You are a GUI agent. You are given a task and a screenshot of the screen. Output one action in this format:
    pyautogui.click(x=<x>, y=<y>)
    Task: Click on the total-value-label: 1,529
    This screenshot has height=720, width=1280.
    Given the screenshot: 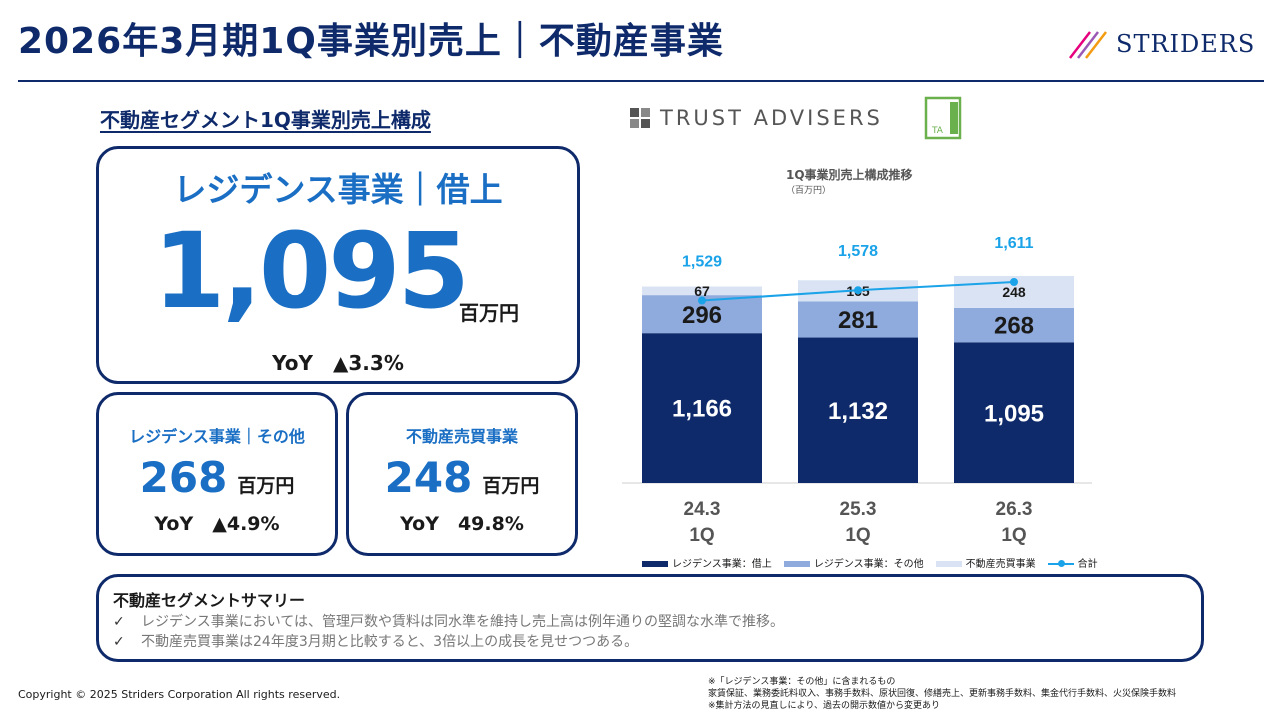 What is the action you would take?
    pyautogui.click(x=702, y=262)
    